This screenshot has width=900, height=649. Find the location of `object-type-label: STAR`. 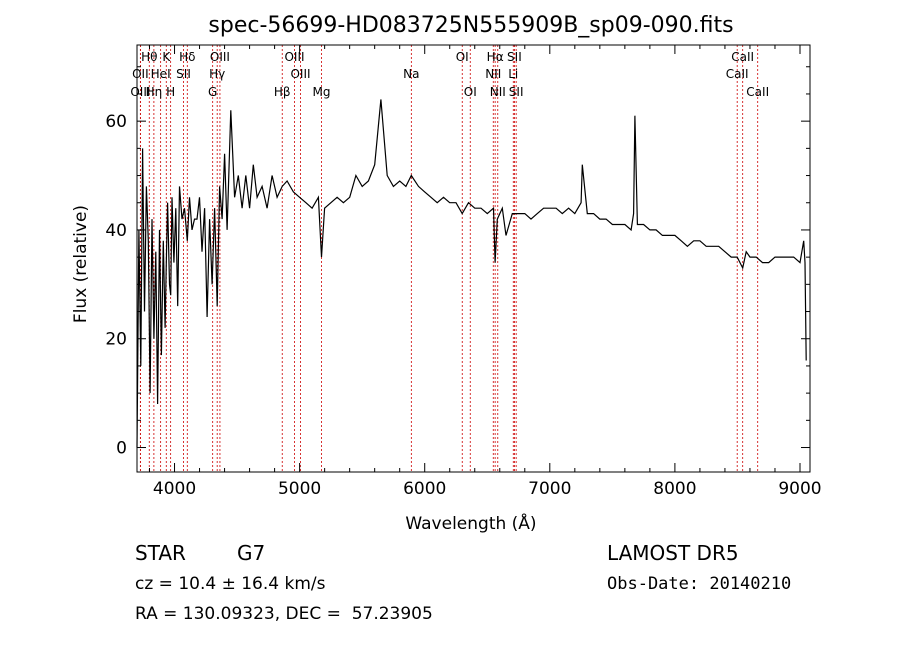

object-type-label: STAR is located at coordinates (160, 553).